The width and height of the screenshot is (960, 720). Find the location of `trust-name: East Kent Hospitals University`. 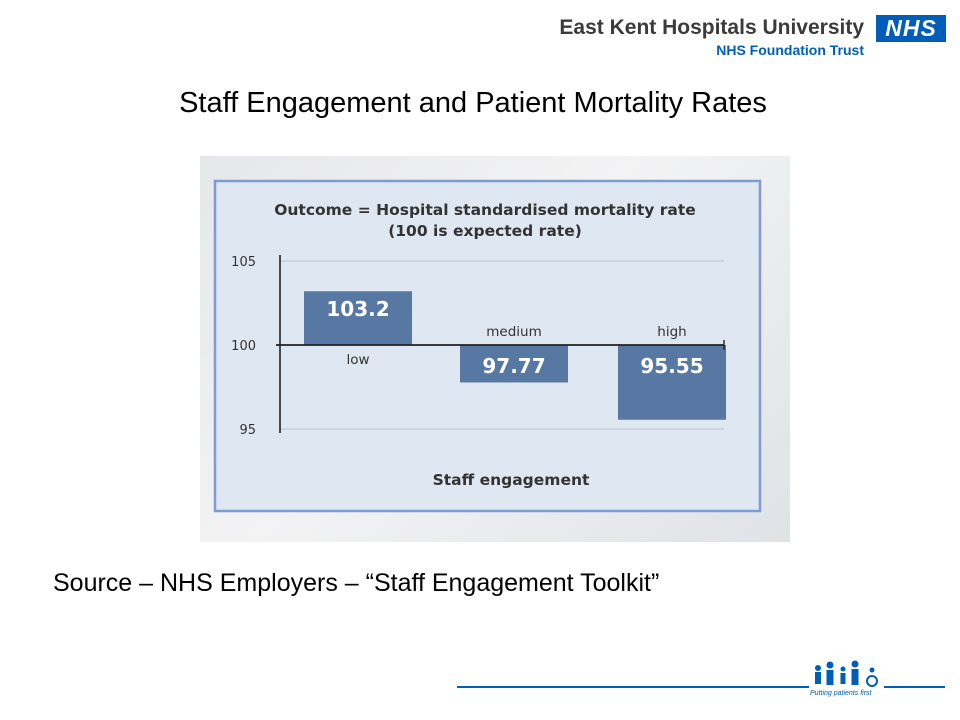

trust-name: East Kent Hospitals University is located at coordinates (711, 27).